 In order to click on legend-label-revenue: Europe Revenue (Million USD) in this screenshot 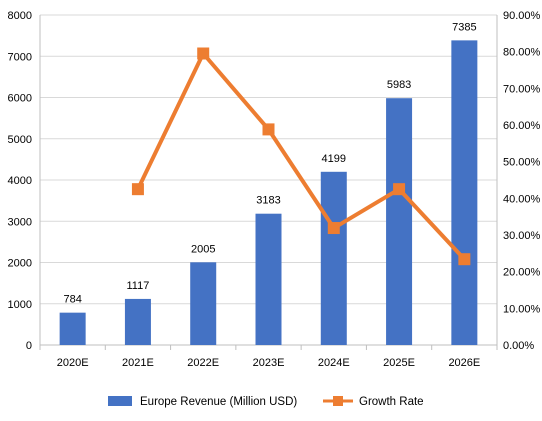, I will do `click(218, 402)`.